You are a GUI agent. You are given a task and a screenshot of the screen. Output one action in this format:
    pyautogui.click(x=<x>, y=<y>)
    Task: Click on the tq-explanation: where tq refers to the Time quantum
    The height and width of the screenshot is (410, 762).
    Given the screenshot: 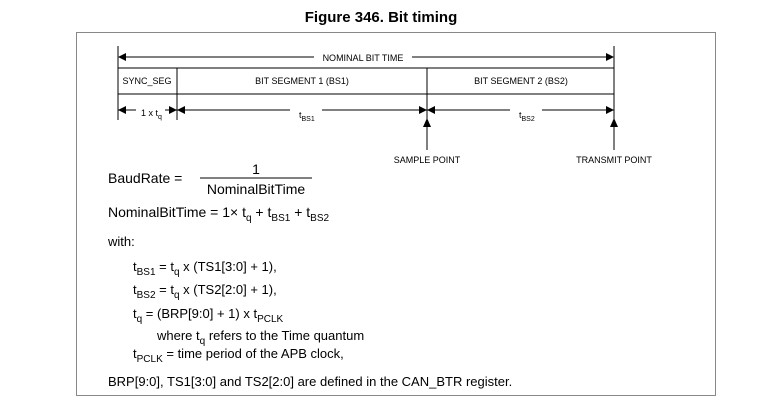 What is the action you would take?
    pyautogui.click(x=261, y=337)
    